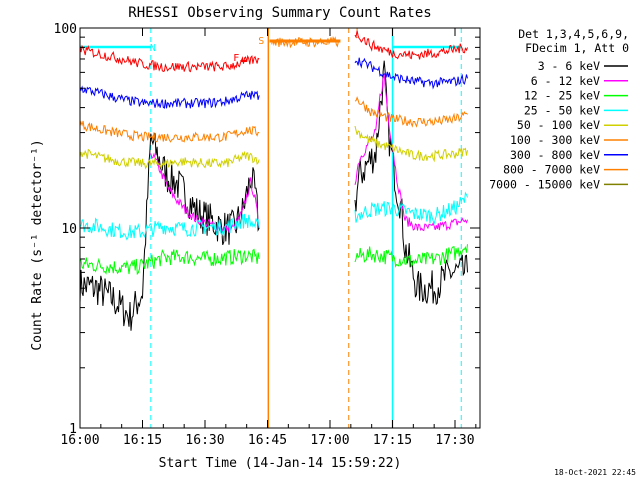 This screenshot has width=640, height=480. Describe the element at coordinates (562, 96) in the screenshot. I see `legend-label-2: 12 - 25 keV` at that location.